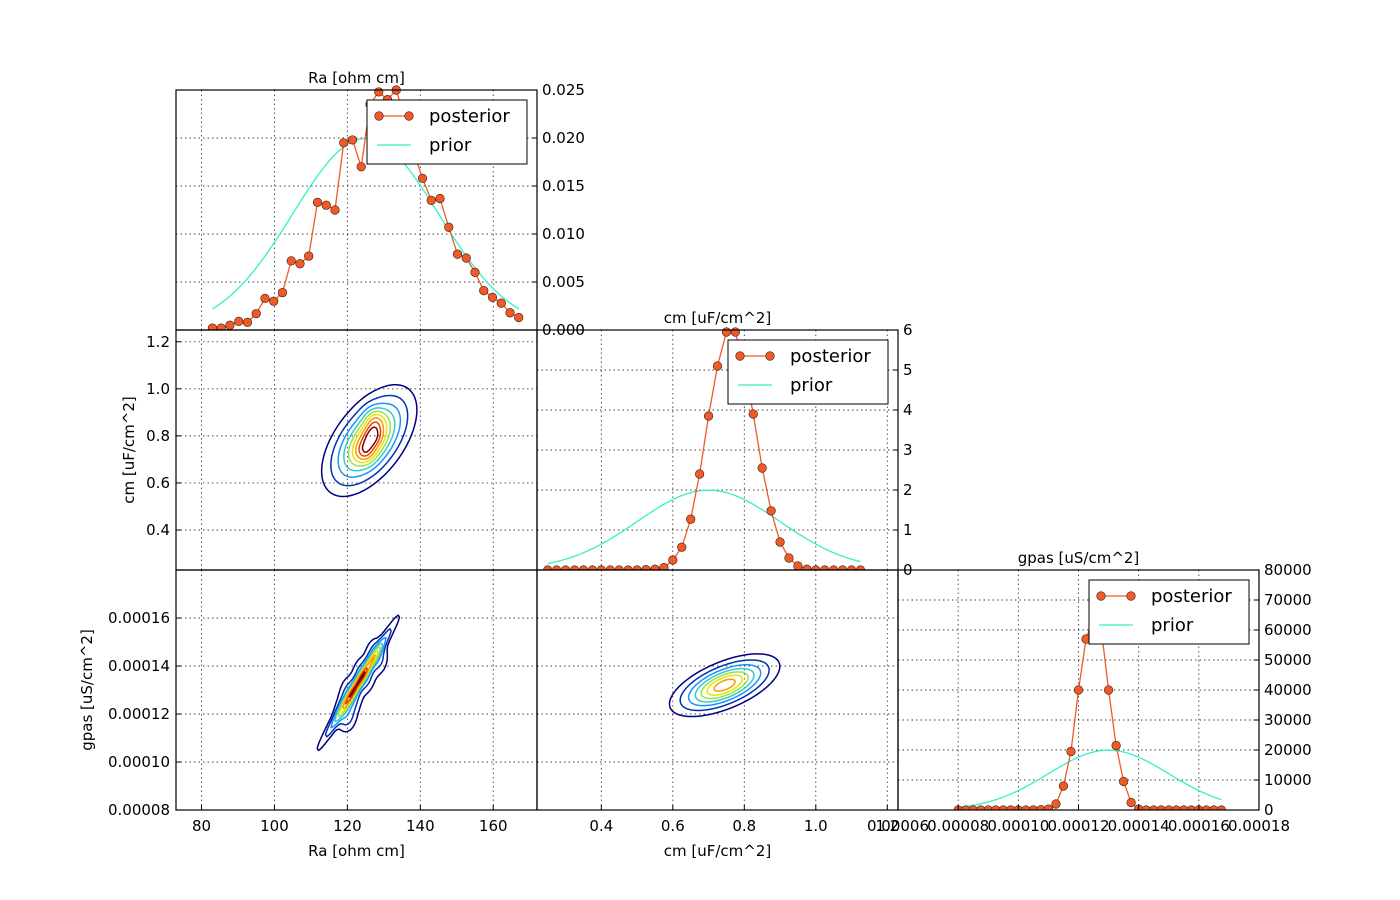 The width and height of the screenshot is (1400, 900). I want to click on y-tick-label: 6, so click(908, 330).